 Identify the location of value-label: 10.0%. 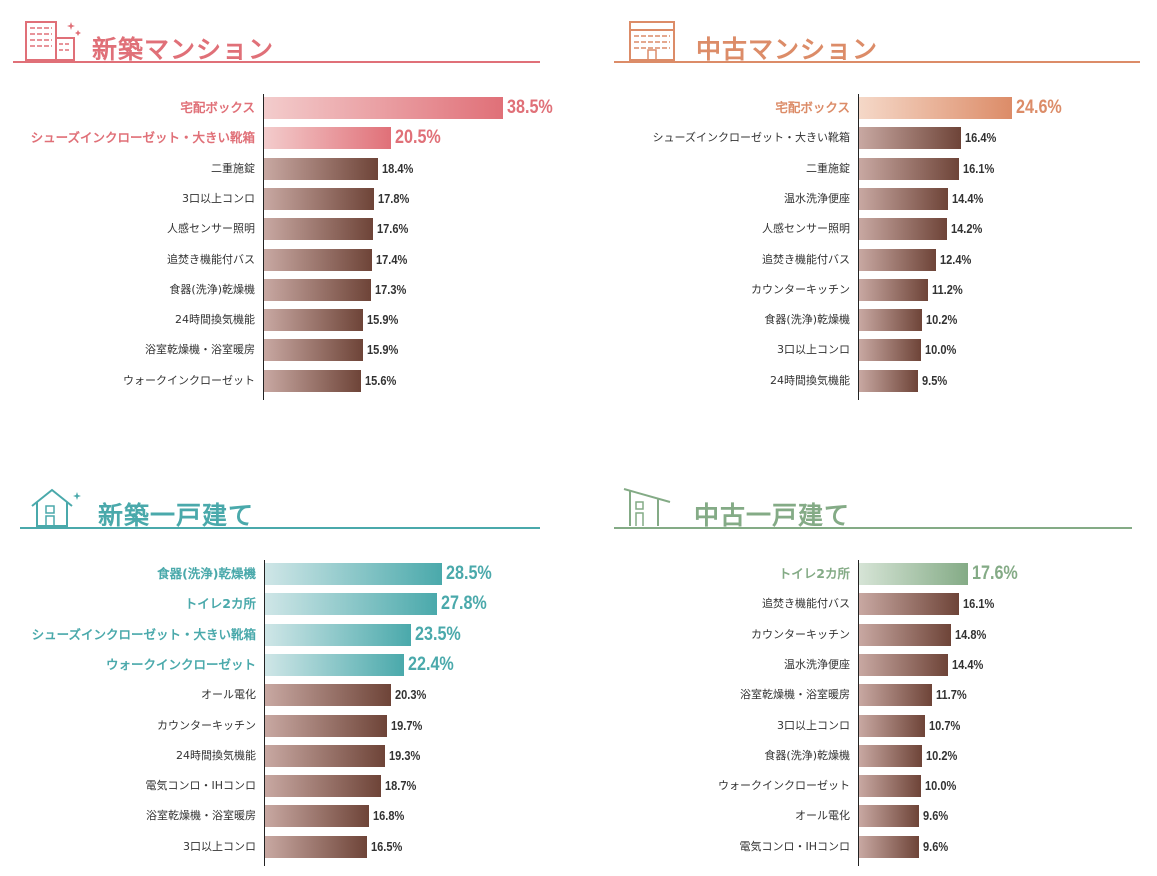
(941, 786).